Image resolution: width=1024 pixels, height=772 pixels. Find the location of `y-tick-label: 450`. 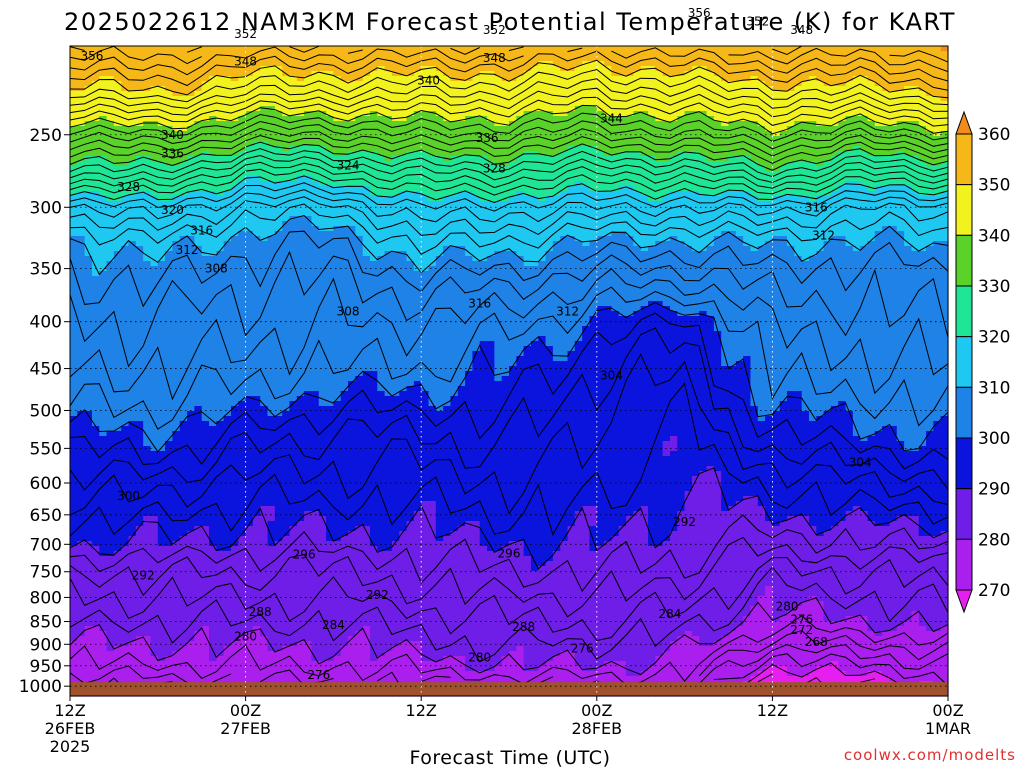

y-tick-label: 450 is located at coordinates (46, 370).